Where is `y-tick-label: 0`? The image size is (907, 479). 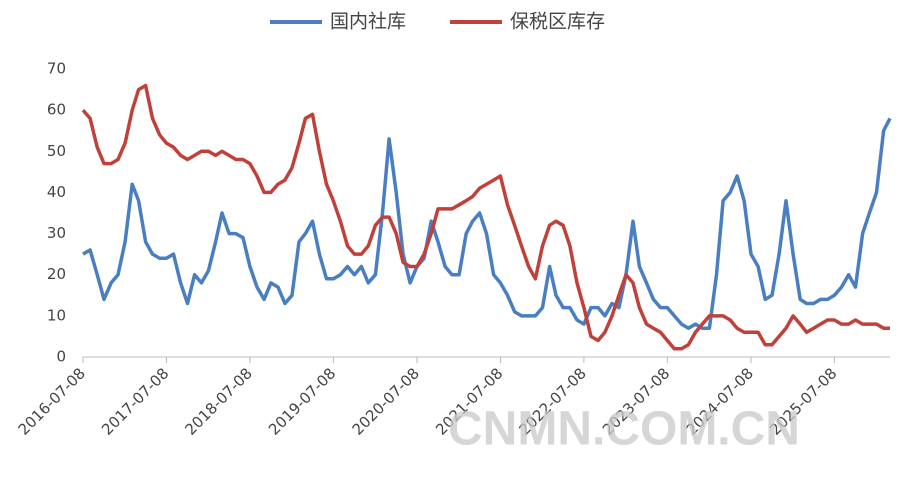
y-tick-label: 0 is located at coordinates (61, 357).